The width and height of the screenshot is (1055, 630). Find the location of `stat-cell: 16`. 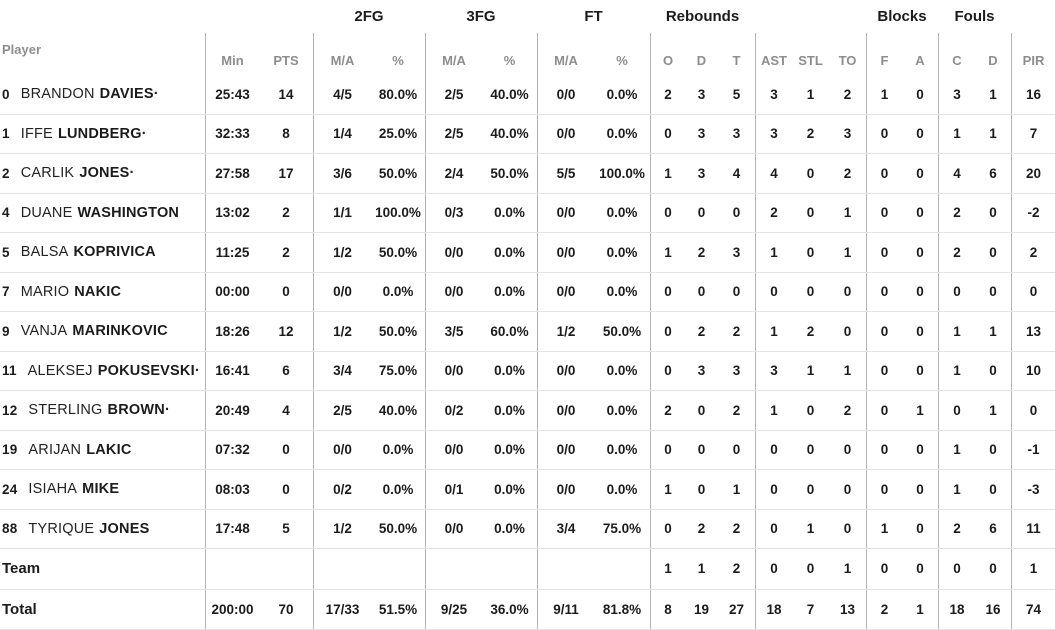

stat-cell: 16 is located at coordinates (1033, 94).